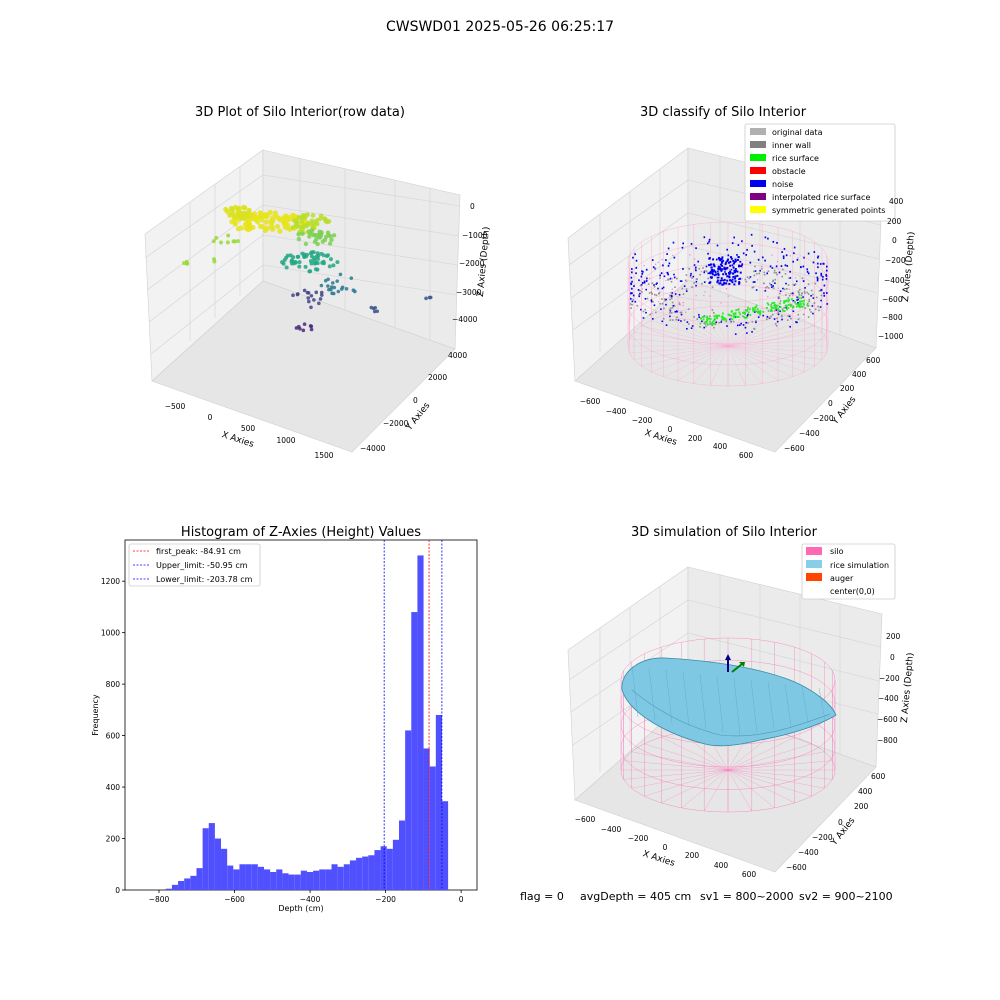 This screenshot has width=1000, height=1000. I want to click on auger-arrow-head, so click(728, 657).